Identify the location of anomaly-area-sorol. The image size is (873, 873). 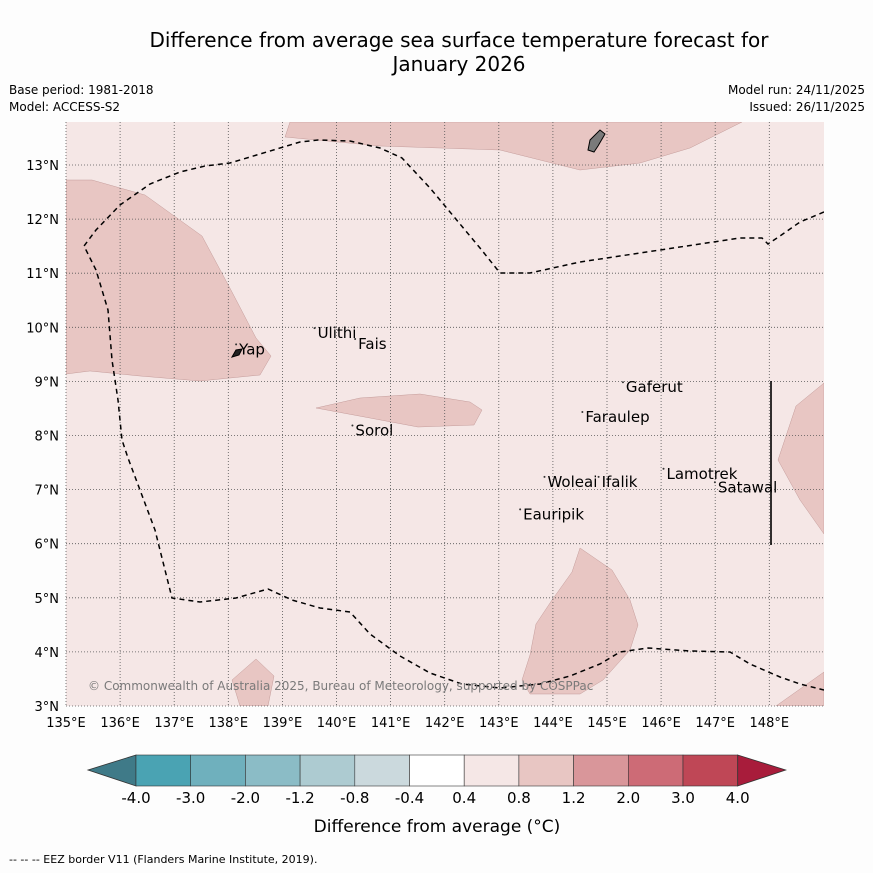
(399, 410).